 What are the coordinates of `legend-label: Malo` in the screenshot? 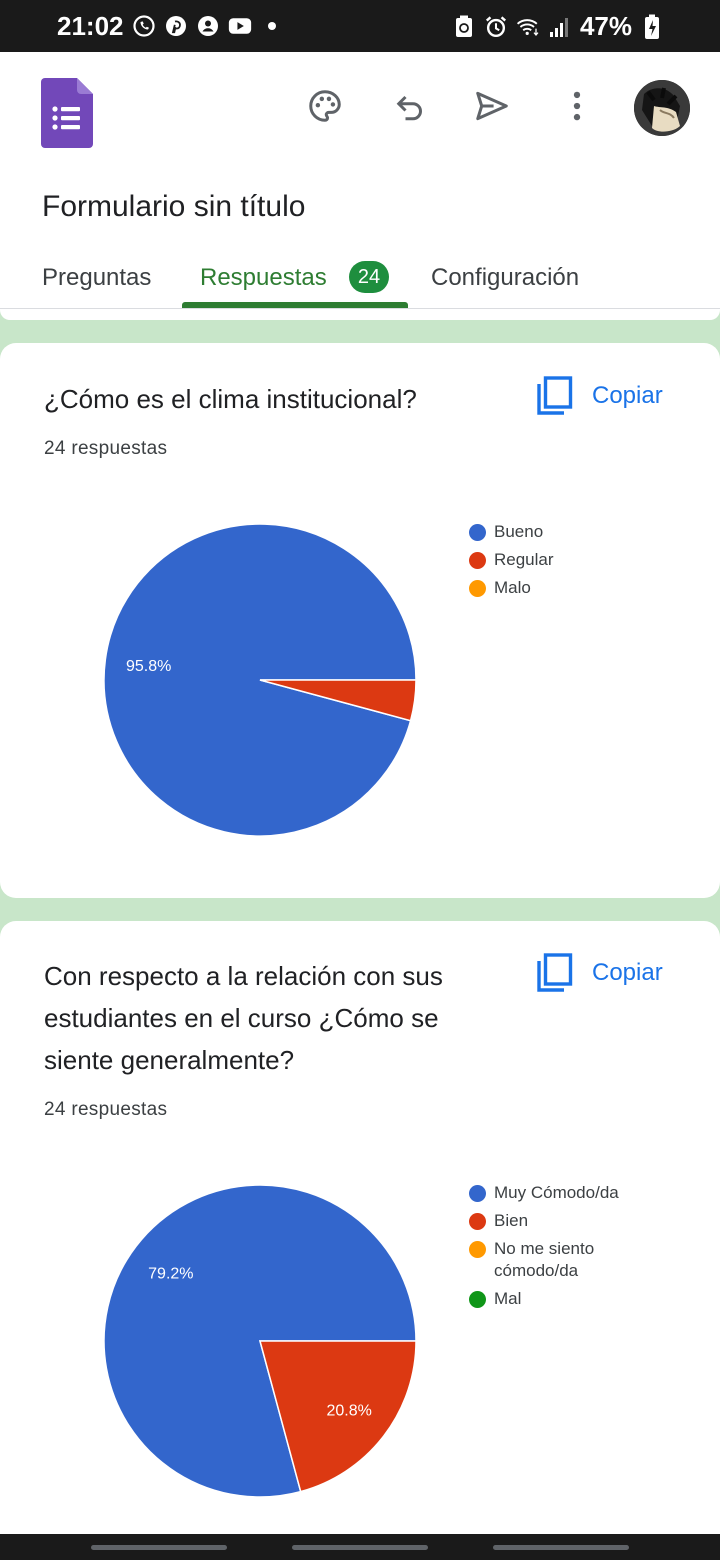 It's located at (512, 587).